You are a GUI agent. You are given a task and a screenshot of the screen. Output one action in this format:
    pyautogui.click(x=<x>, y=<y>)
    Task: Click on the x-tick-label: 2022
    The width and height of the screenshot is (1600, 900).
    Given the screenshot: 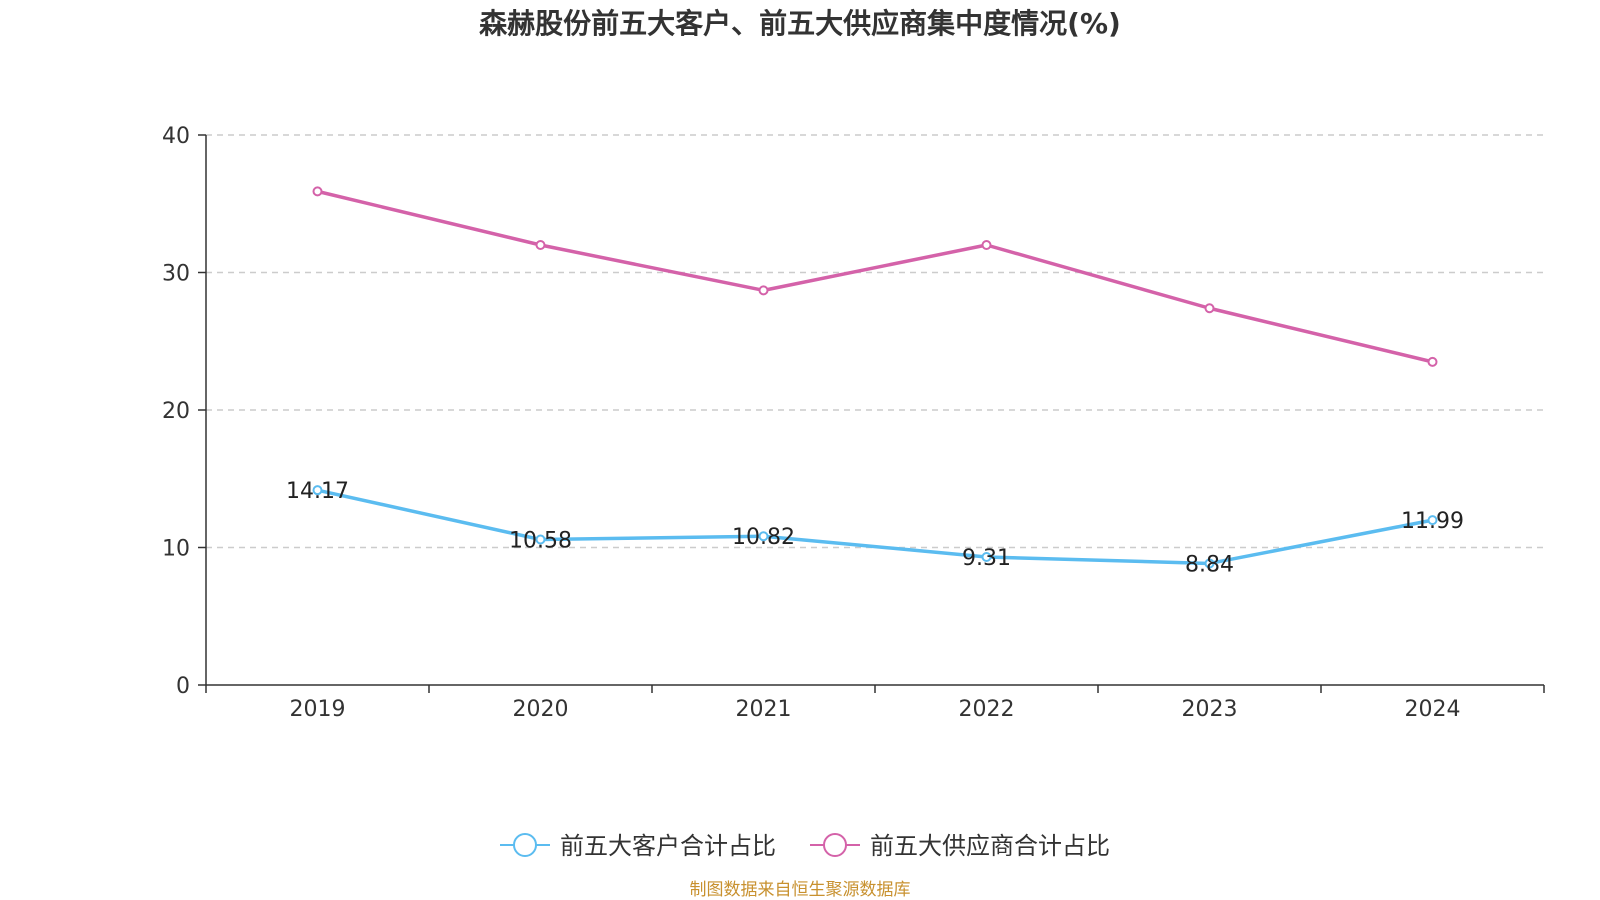 What is the action you would take?
    pyautogui.click(x=987, y=709)
    